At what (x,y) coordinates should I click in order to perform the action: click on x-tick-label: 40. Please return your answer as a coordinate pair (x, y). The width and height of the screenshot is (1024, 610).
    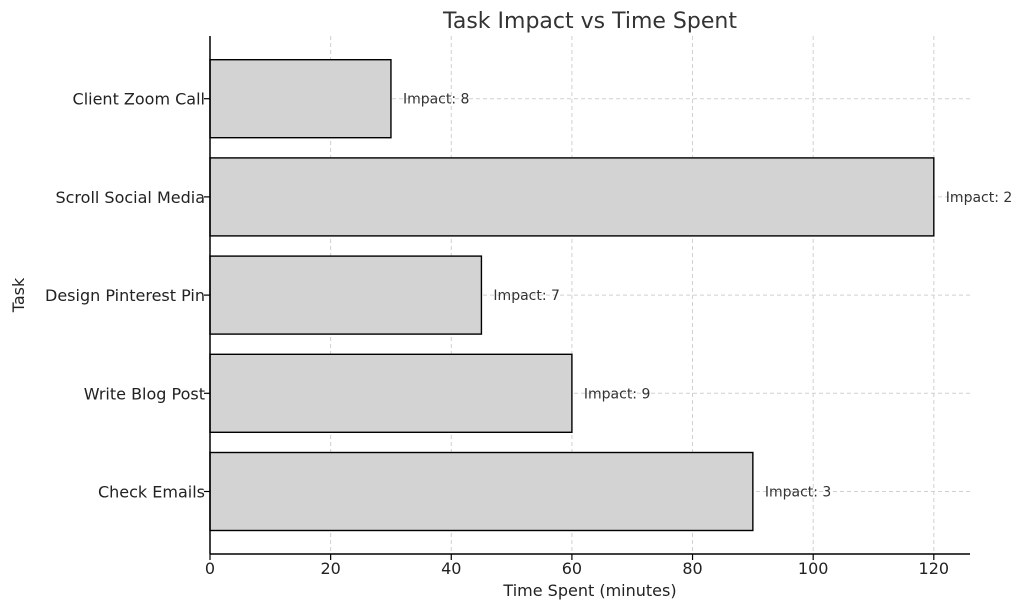
    Looking at the image, I should click on (451, 568).